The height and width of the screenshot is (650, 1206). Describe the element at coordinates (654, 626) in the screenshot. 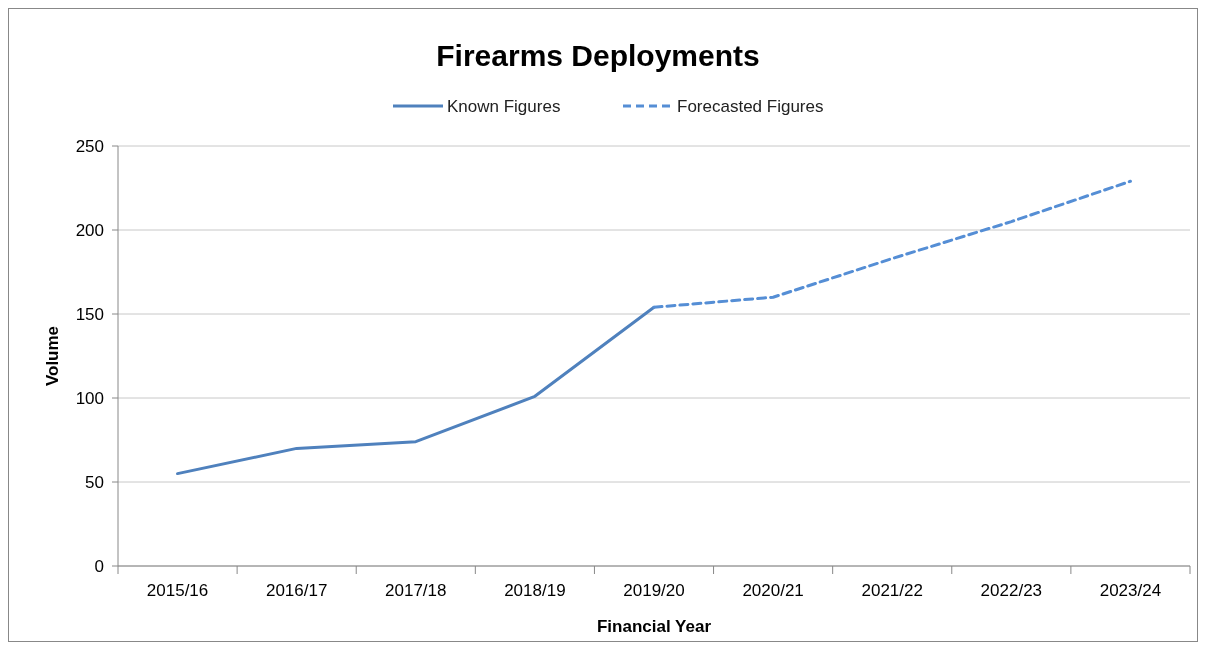

I see `x-axis-title: Financial Year` at that location.